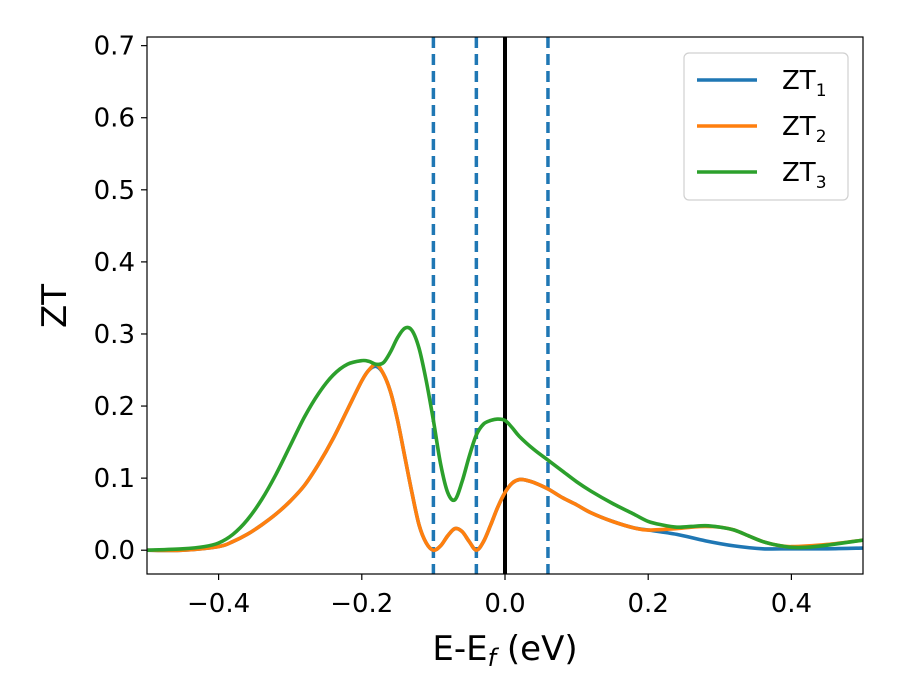  Describe the element at coordinates (648, 604) in the screenshot. I see `x-tick-label: 0.2` at that location.